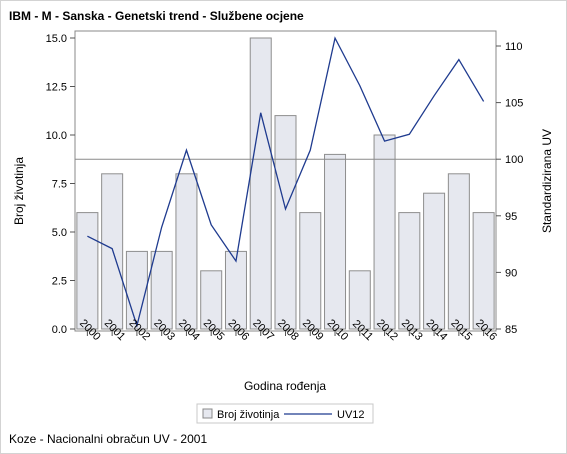 Image resolution: width=567 pixels, height=454 pixels. What do you see at coordinates (434, 261) in the screenshot?
I see `bar-2014` at bounding box center [434, 261].